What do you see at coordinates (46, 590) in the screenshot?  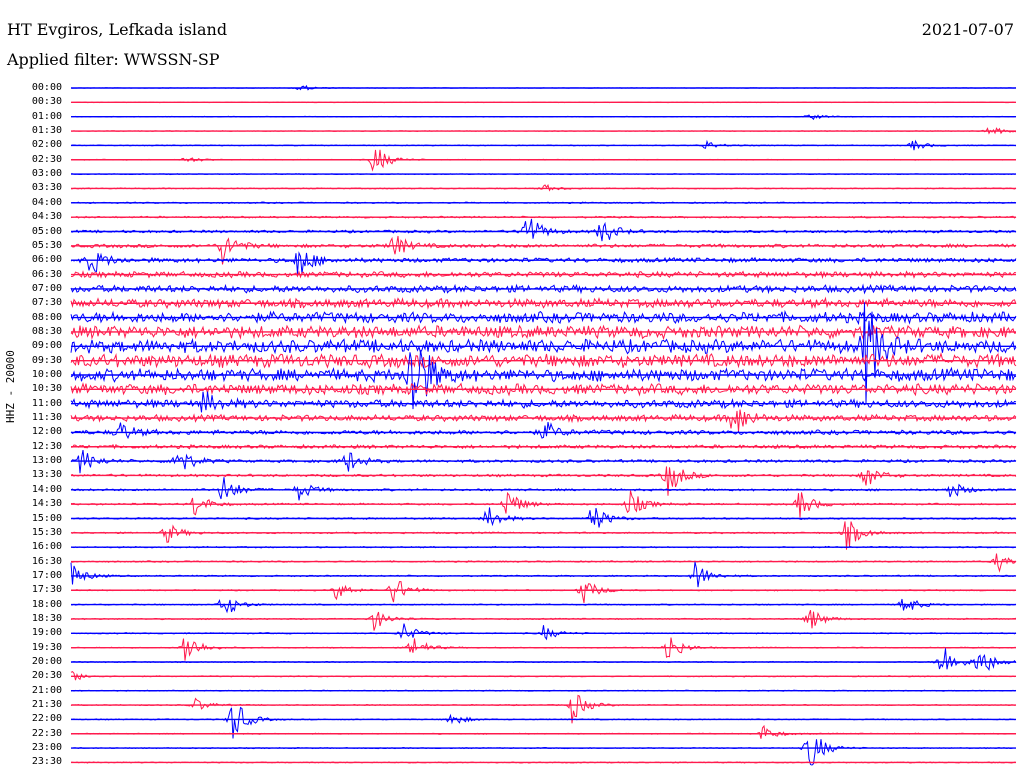 I see `time-tick-1730: 17:30` at bounding box center [46, 590].